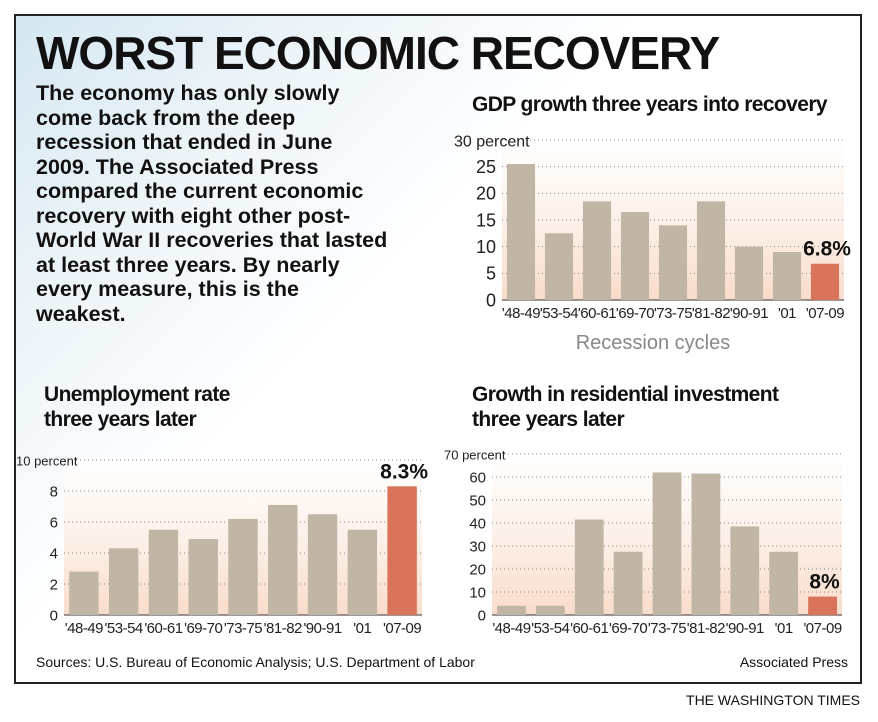  Describe the element at coordinates (491, 274) in the screenshot. I see `y-tick-label: 5` at that location.